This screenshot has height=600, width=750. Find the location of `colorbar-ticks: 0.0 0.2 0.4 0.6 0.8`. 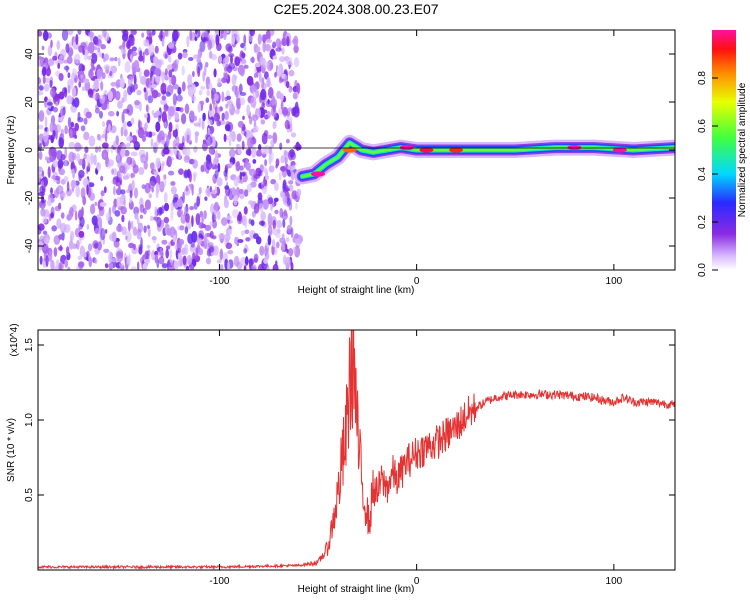

colorbar-ticks: 0.0 0.2 0.4 0.6 0.8 is located at coordinates (707, 174).